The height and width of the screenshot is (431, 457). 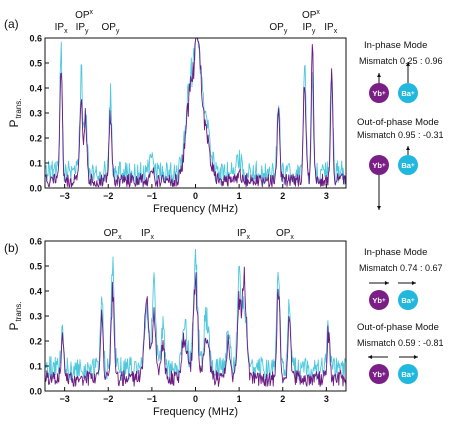 I want to click on a-out-phase-title: Out-of-phase Mode, so click(x=398, y=122).